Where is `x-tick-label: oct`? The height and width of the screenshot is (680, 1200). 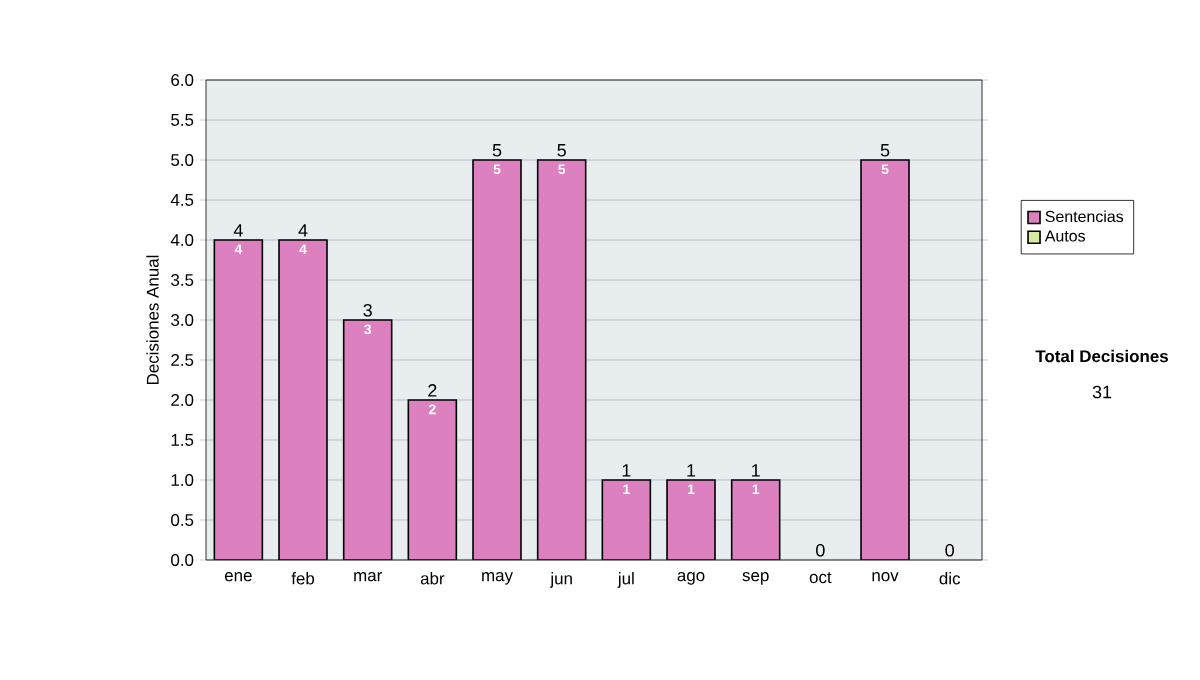
x-tick-label: oct is located at coordinates (820, 578).